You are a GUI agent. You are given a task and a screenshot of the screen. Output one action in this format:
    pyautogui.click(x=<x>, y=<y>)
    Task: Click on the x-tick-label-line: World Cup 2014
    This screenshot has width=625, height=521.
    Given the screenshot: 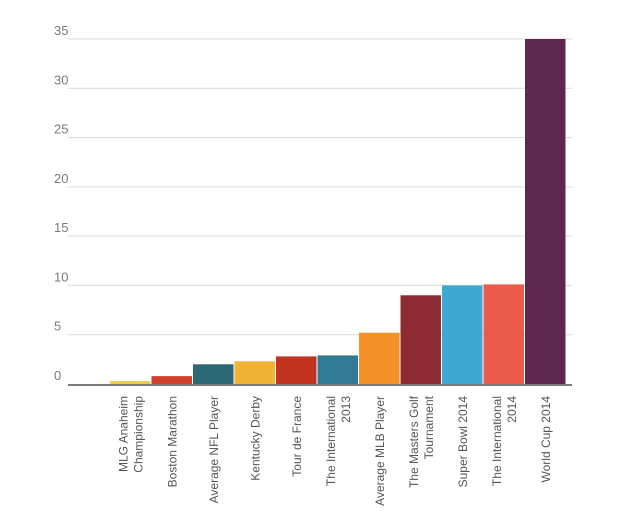 What is the action you would take?
    pyautogui.click(x=546, y=439)
    